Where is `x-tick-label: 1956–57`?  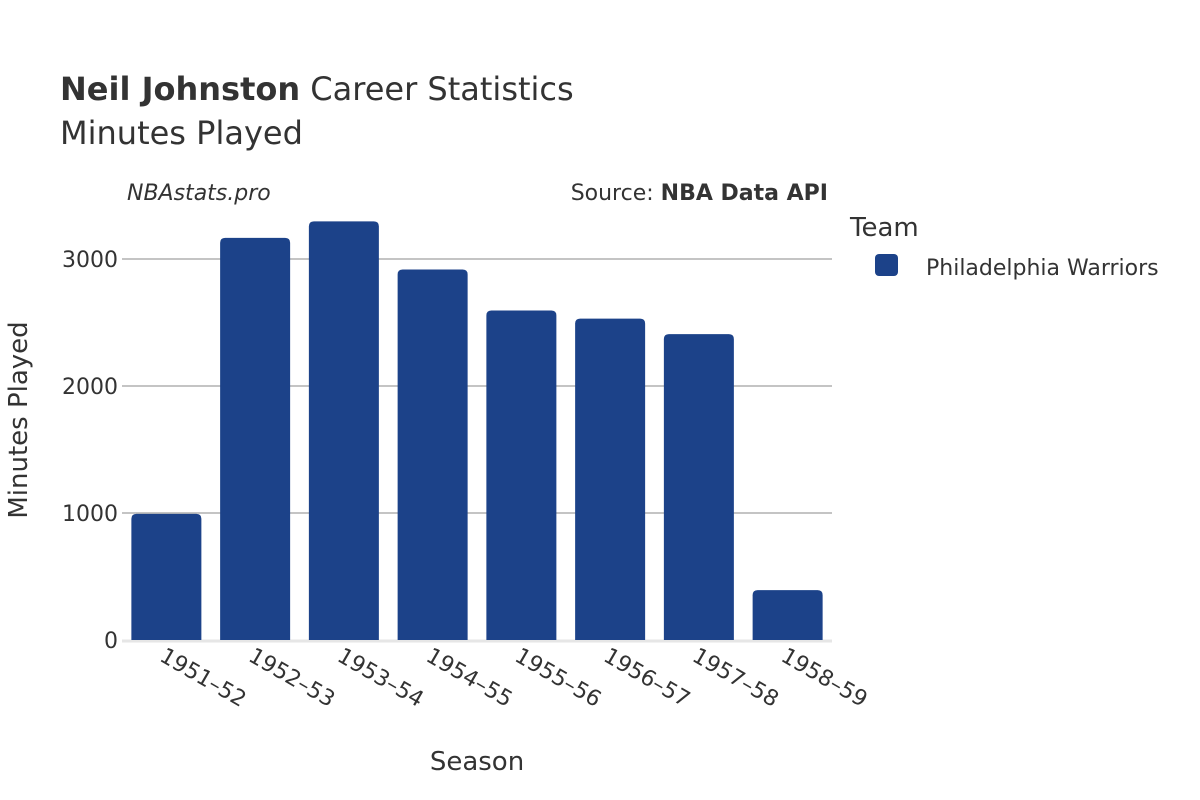
x-tick-label: 1956–57 is located at coordinates (646, 678).